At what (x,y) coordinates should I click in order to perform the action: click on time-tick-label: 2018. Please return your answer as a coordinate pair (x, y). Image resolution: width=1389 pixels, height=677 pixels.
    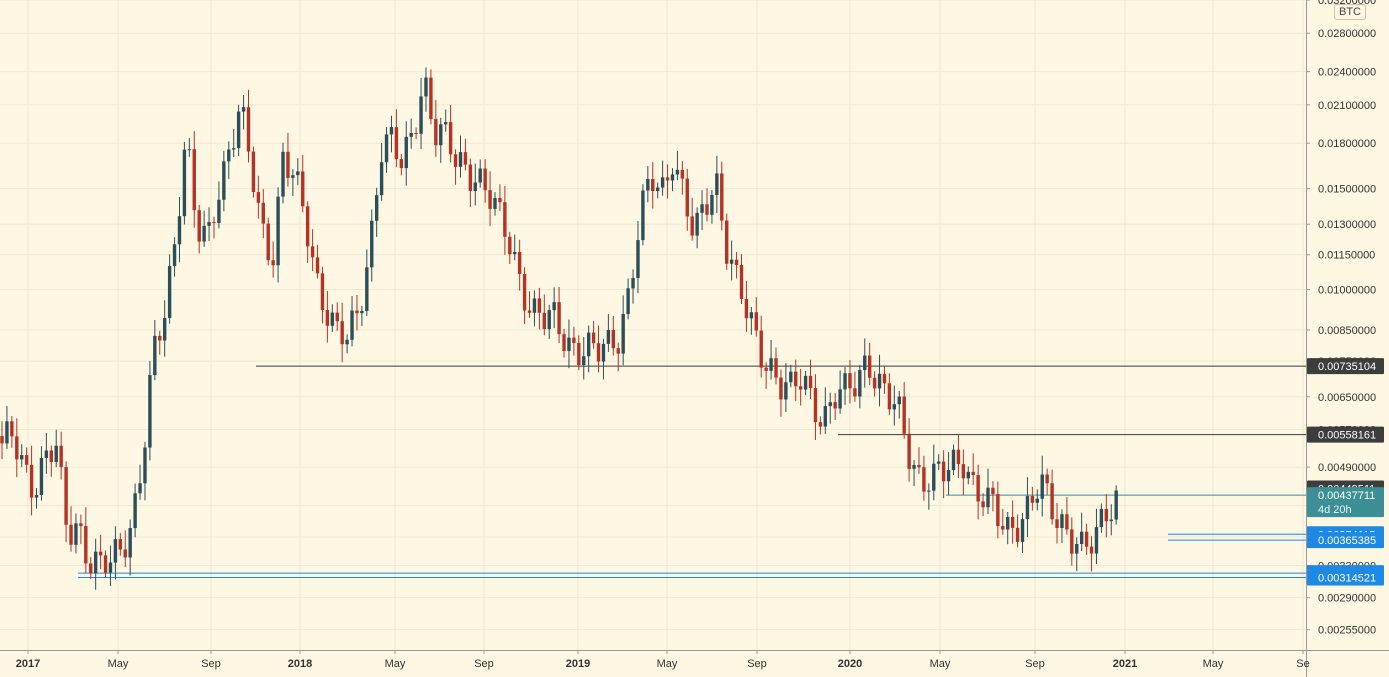
    Looking at the image, I should click on (300, 664).